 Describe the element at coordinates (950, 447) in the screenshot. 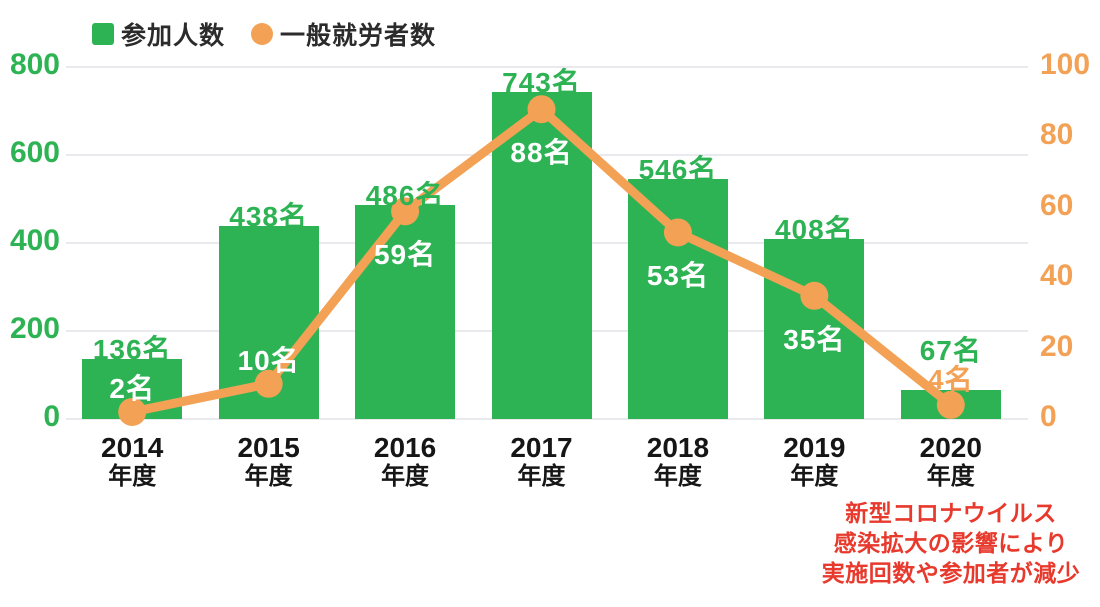

I see `x-axis-year: 2020` at that location.